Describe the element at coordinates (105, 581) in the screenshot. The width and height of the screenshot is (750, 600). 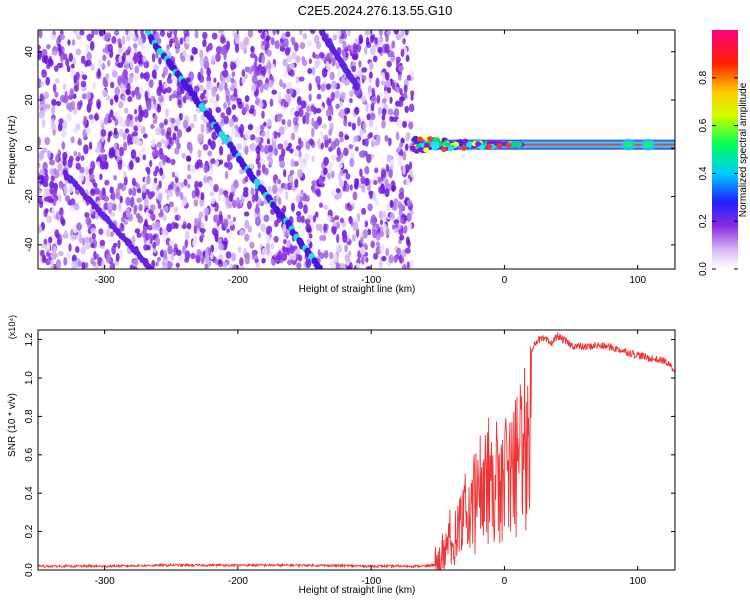
I see `snr-x-tick-label: -300` at that location.